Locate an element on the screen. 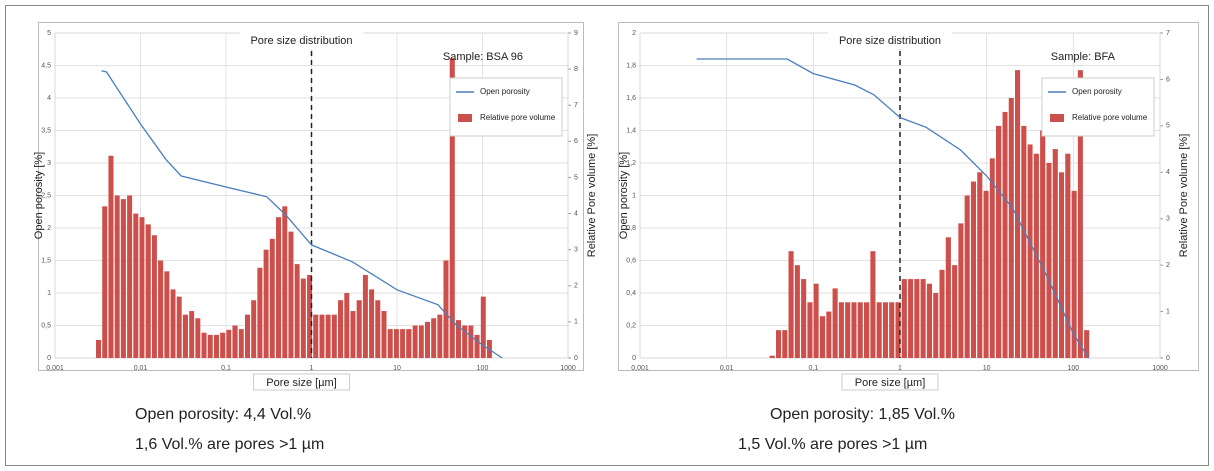 This screenshot has height=471, width=1214. y2-tick-label: 7 is located at coordinates (1168, 33).